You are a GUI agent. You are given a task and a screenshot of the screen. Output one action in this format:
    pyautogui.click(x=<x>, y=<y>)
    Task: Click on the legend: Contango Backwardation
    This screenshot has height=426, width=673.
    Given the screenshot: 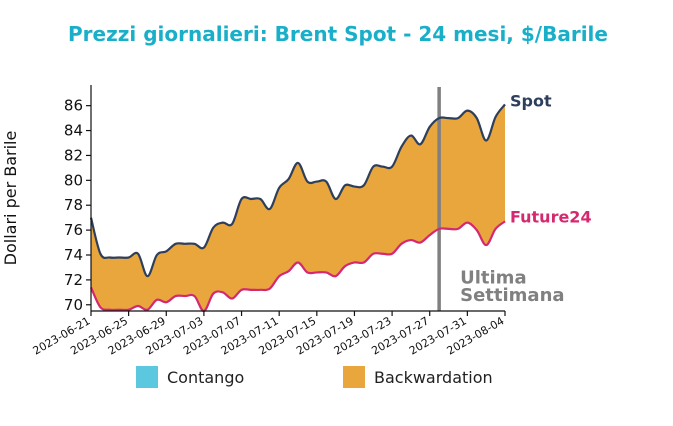 What is the action you would take?
    pyautogui.click(x=314, y=377)
    